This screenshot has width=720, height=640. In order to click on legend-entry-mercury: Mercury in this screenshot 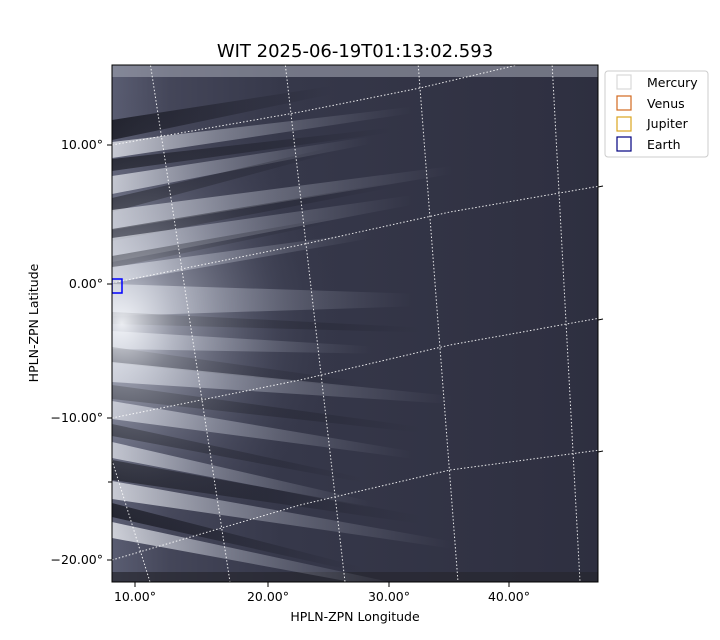, I will do `click(657, 82)`.